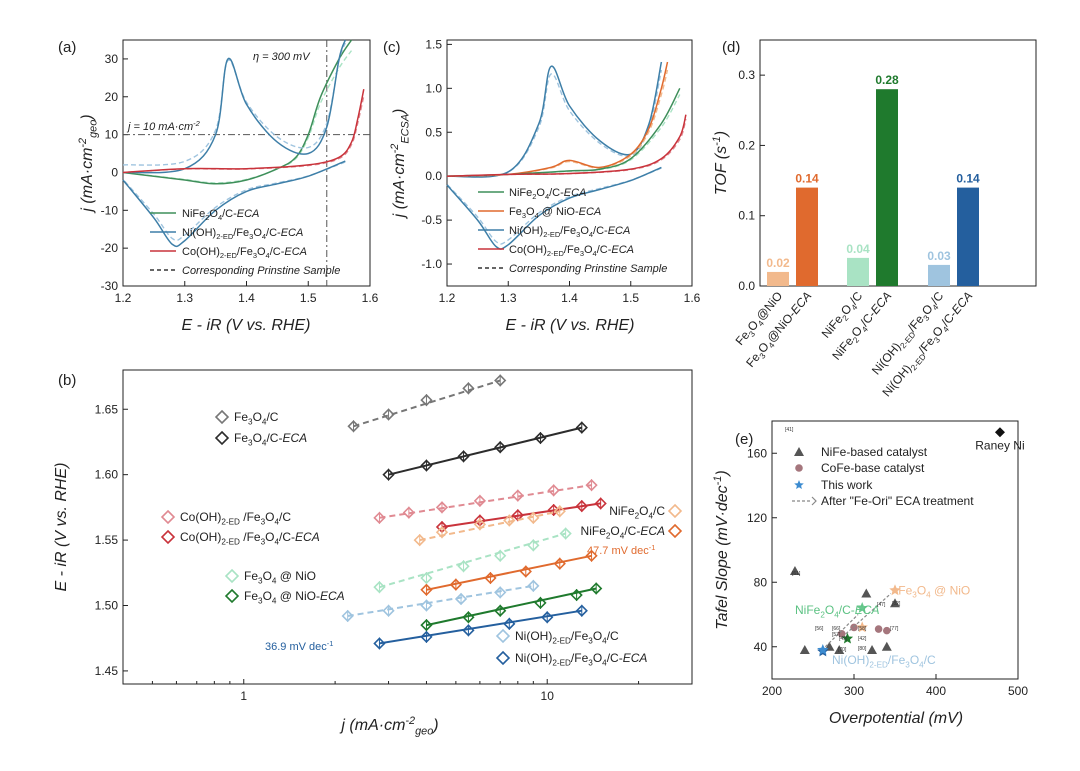 The width and height of the screenshot is (1080, 771). Describe the element at coordinates (761, 647) in the screenshot. I see `y-tick-label: 40` at that location.